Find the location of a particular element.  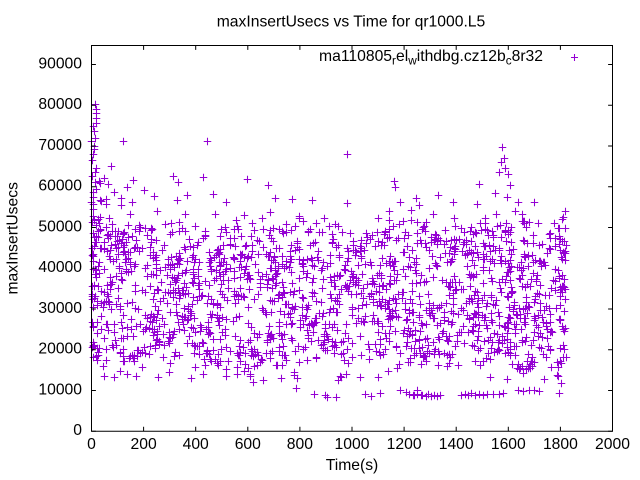

svg-text: 200 is located at coordinates (144, 444).